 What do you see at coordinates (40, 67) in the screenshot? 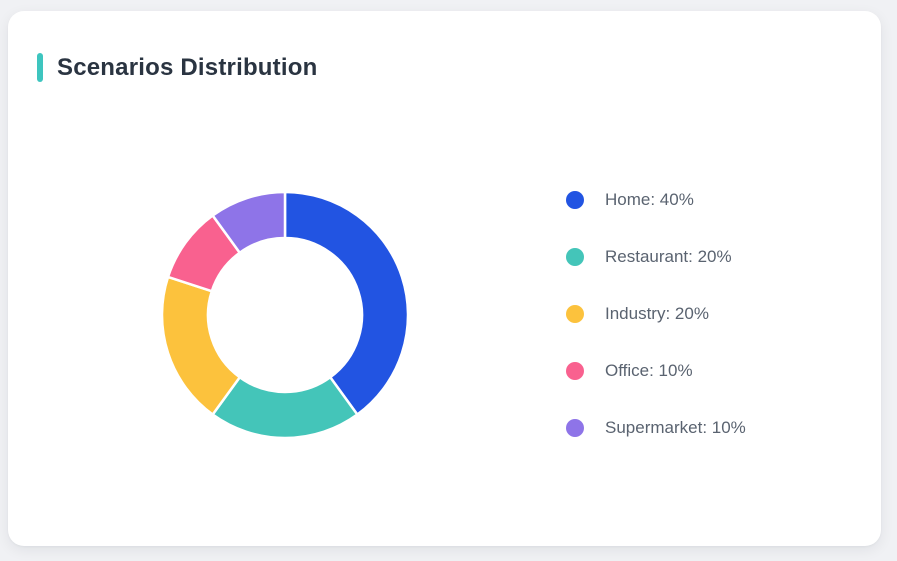
I see `title-accent-bar` at bounding box center [40, 67].